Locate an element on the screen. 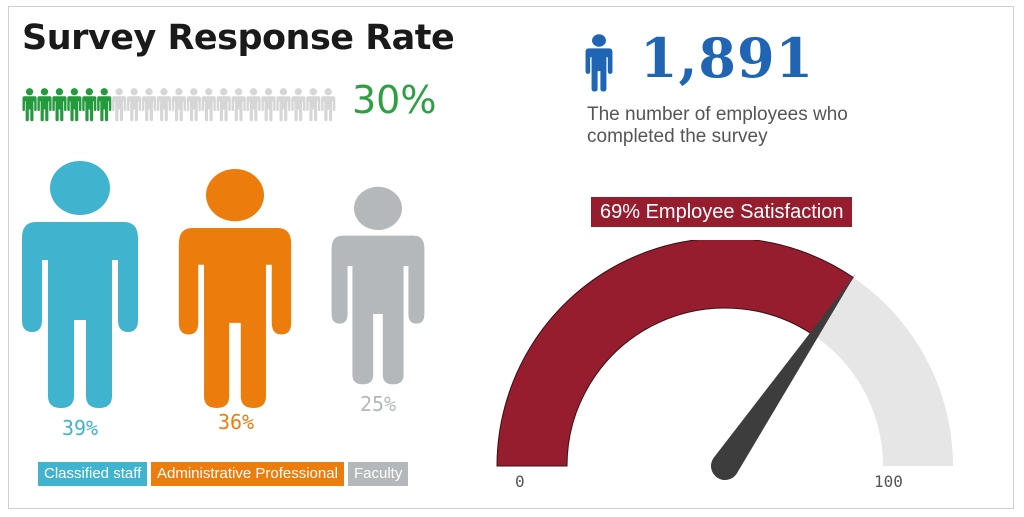  gauge-needle is located at coordinates (783, 377).